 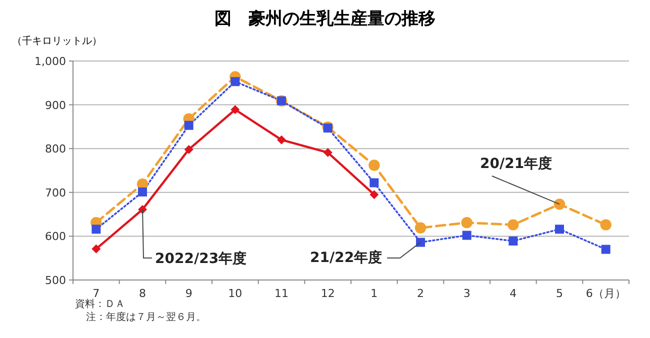 What do you see at coordinates (201, 258) in the screenshot?
I see `text: 2022/23年度` at bounding box center [201, 258].